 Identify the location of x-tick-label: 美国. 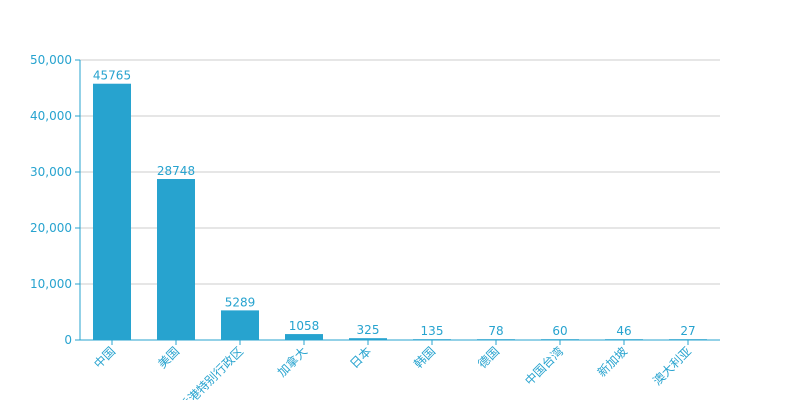
(168, 357).